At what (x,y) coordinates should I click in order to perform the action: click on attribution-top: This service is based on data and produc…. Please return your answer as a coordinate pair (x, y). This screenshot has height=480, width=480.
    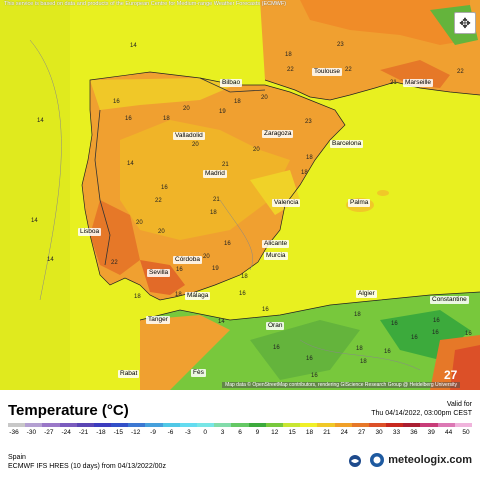
    Looking at the image, I should click on (145, 4).